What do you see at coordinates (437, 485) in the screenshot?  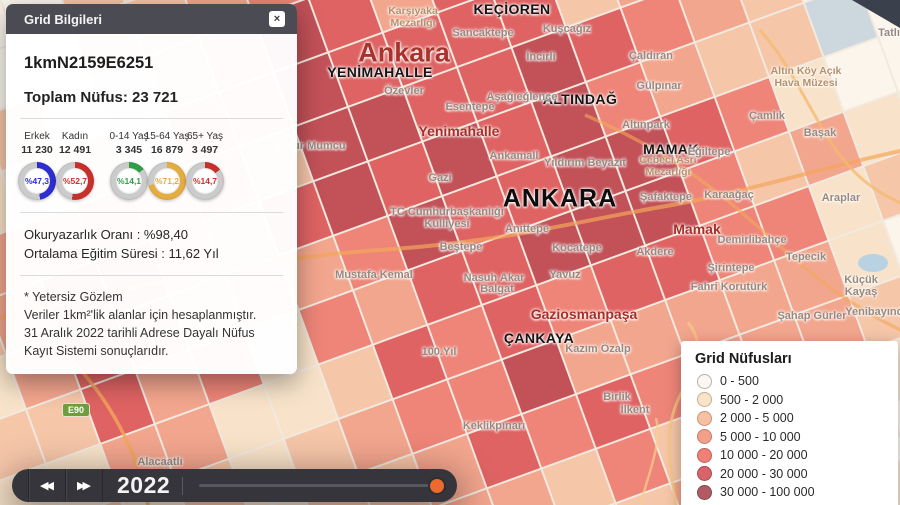 I see `timeline-slider-handle` at bounding box center [437, 485].